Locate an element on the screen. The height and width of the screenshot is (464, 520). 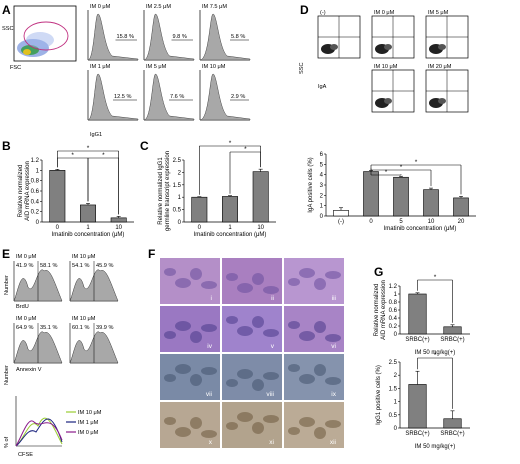
histogram-title: IM 1 μM is located at coordinates (100, 67).